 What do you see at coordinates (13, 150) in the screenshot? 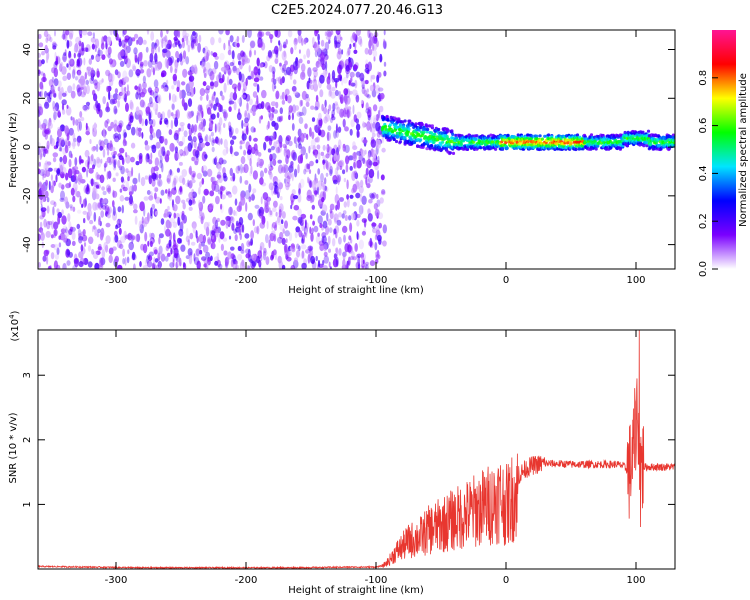
I see `spectrogram-y-axis-label: Frequency (Hz)` at bounding box center [13, 150].